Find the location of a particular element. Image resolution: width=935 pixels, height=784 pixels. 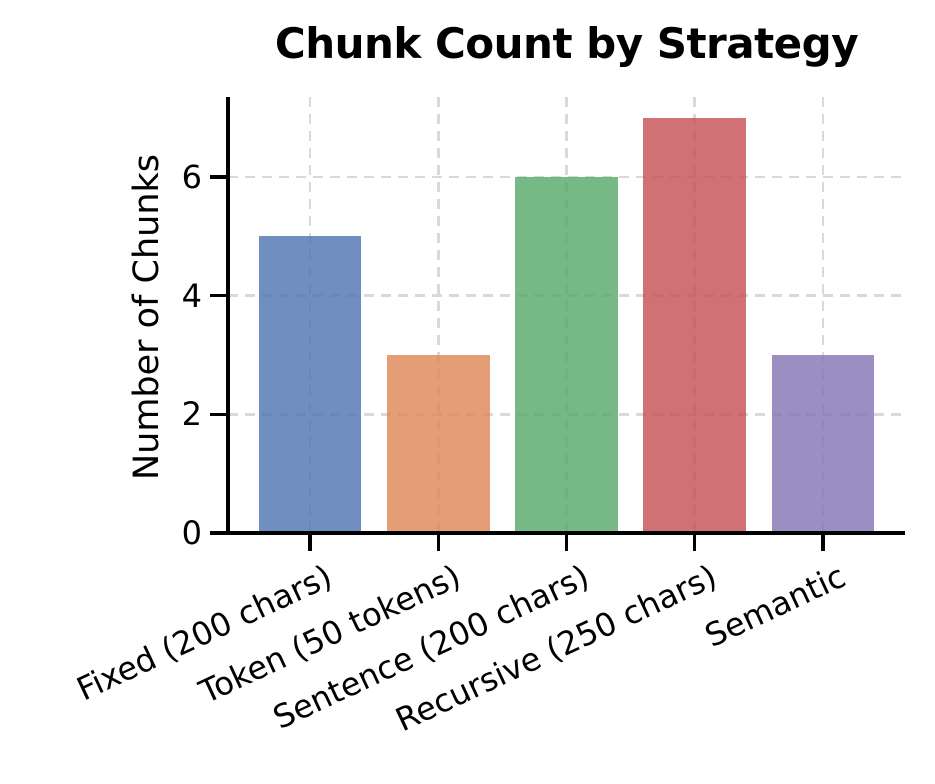

x-tick-label: Semantic is located at coordinates (775, 606).